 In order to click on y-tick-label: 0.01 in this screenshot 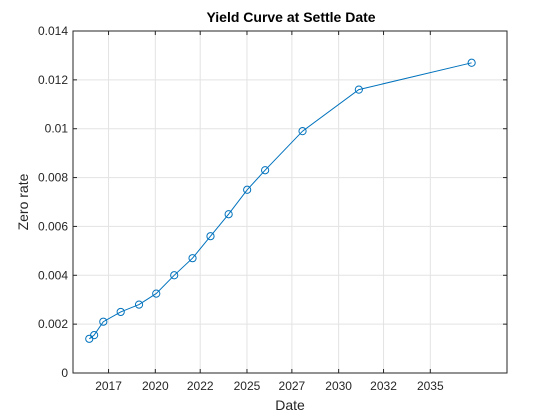, I will do `click(57, 129)`.